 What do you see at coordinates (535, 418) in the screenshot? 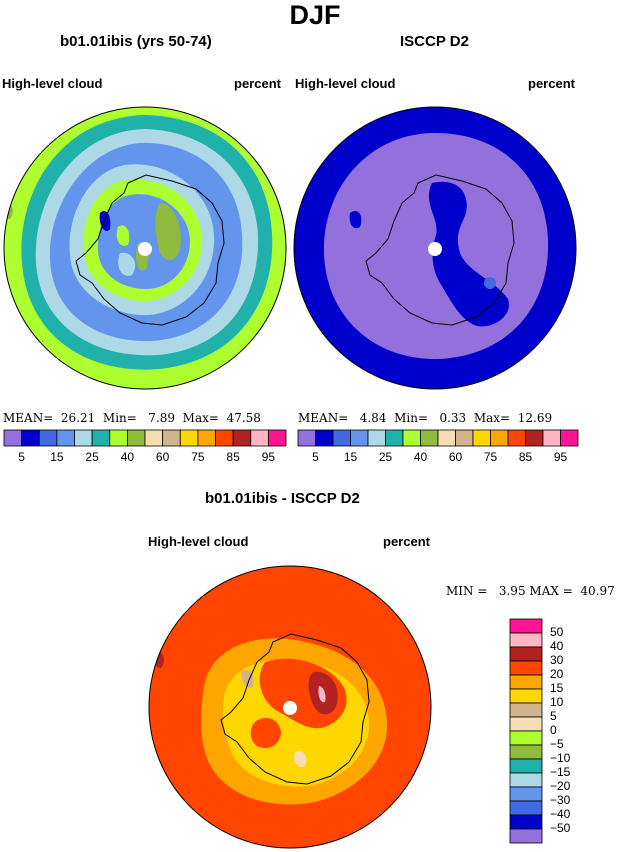
I see `obs-max-value: 12.69` at bounding box center [535, 418].